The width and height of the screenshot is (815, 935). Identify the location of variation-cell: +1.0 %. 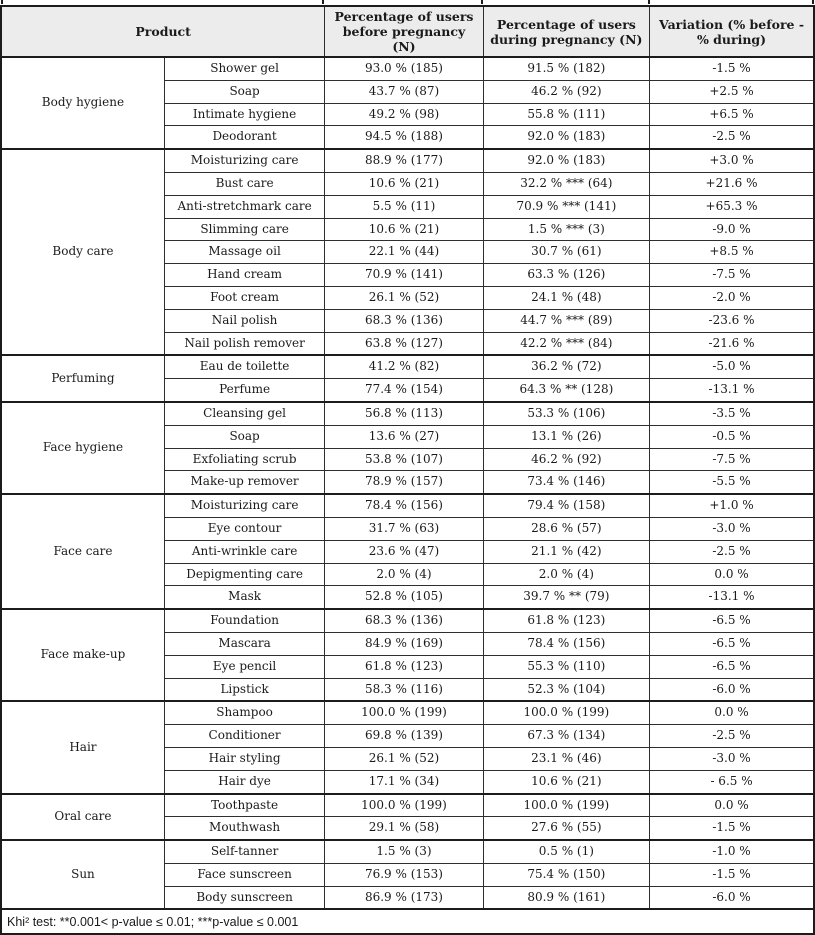
(732, 505).